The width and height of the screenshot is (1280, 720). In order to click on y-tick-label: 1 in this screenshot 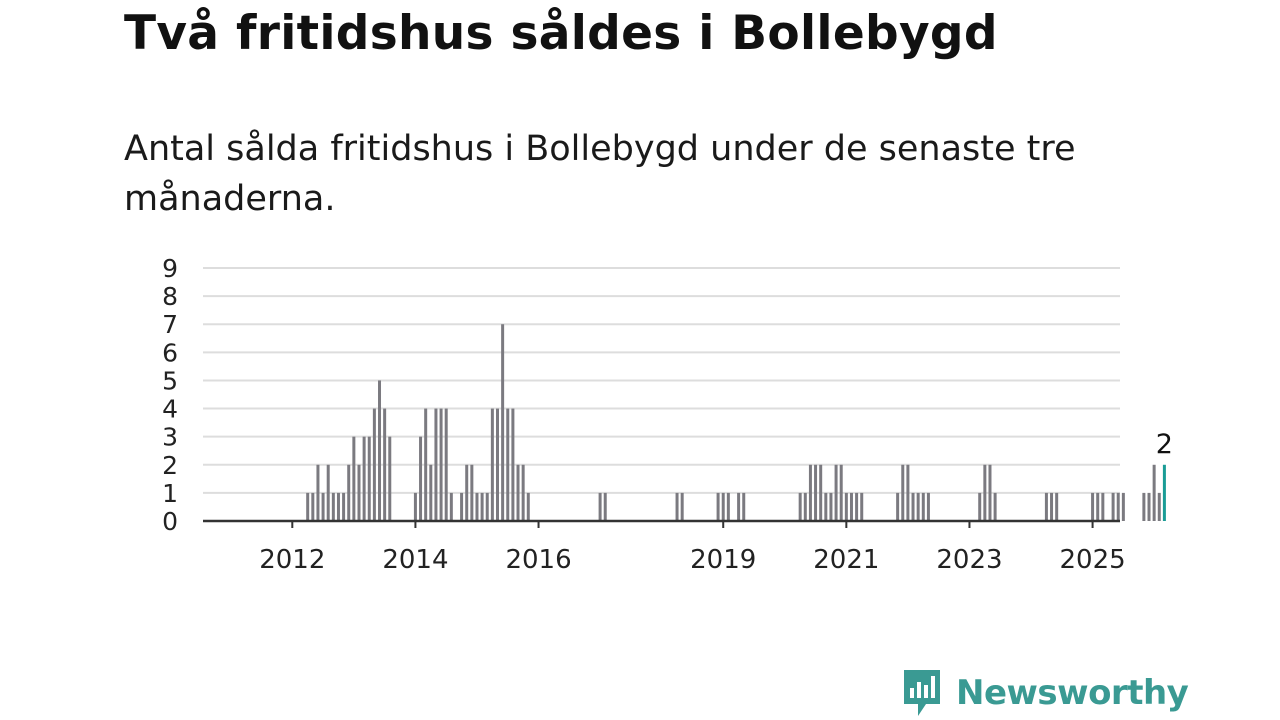, I will do `click(170, 493)`.